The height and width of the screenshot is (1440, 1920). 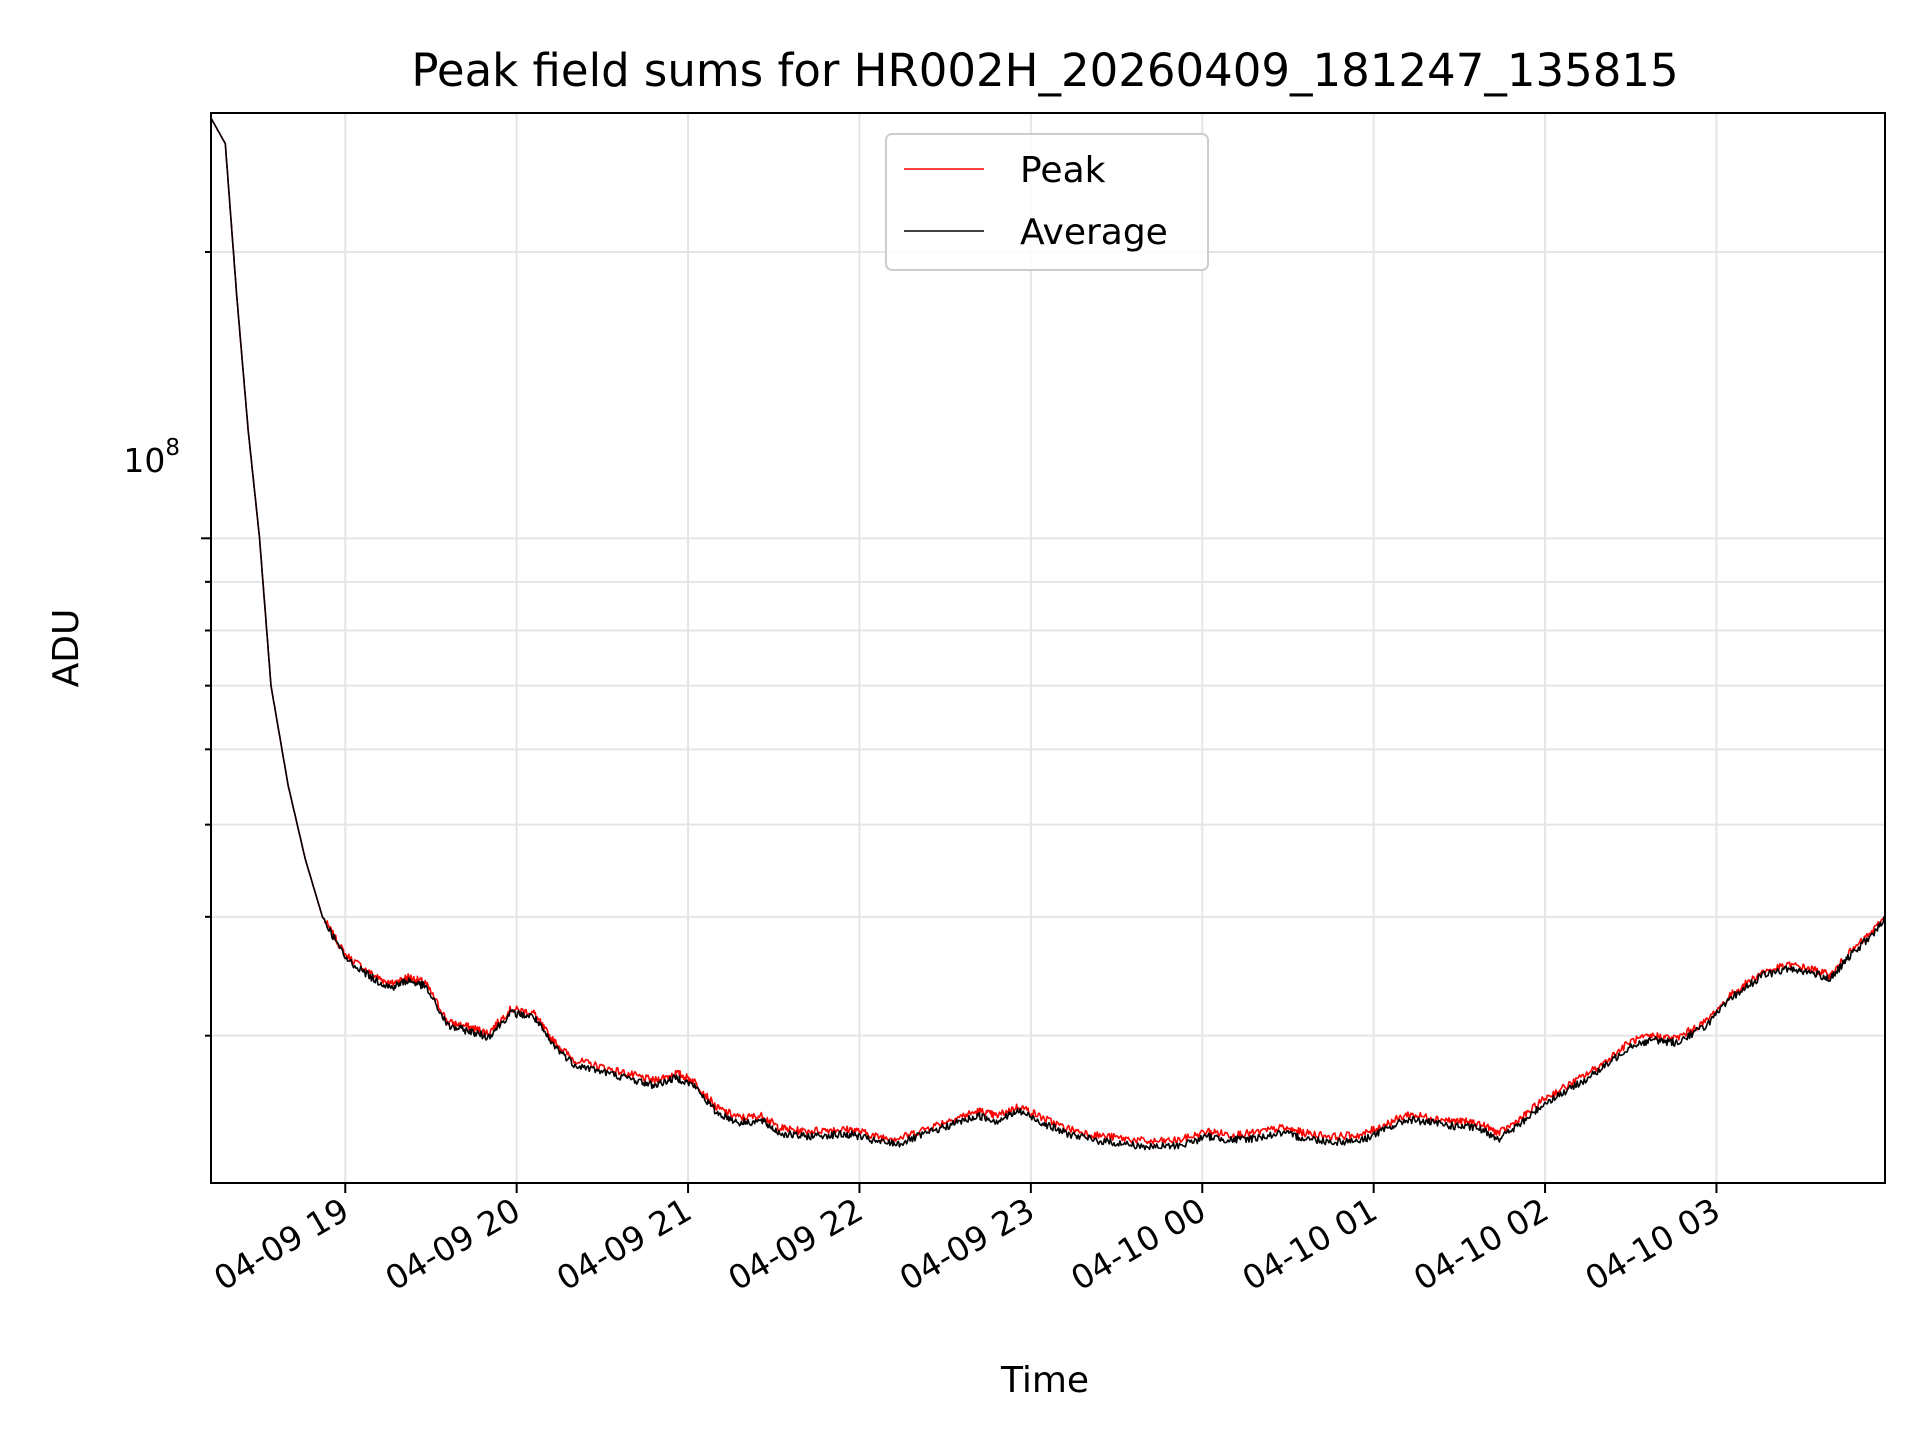 I want to click on legend-label-average: Average, so click(x=1094, y=232).